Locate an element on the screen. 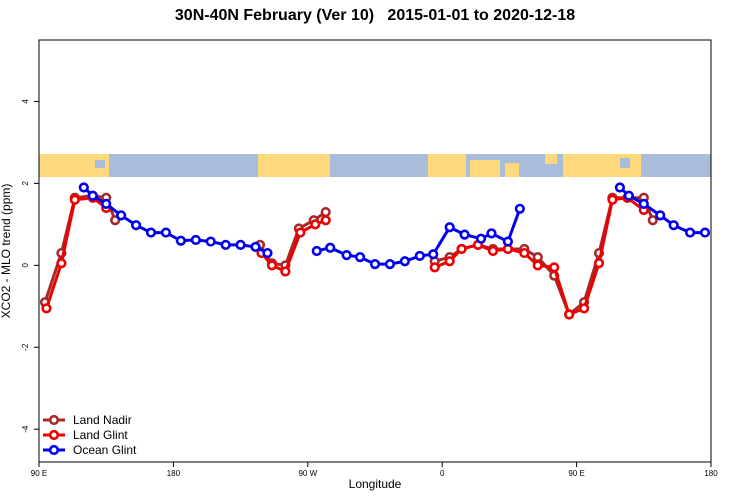  y-tick-label: -2 is located at coordinates (25, 347).